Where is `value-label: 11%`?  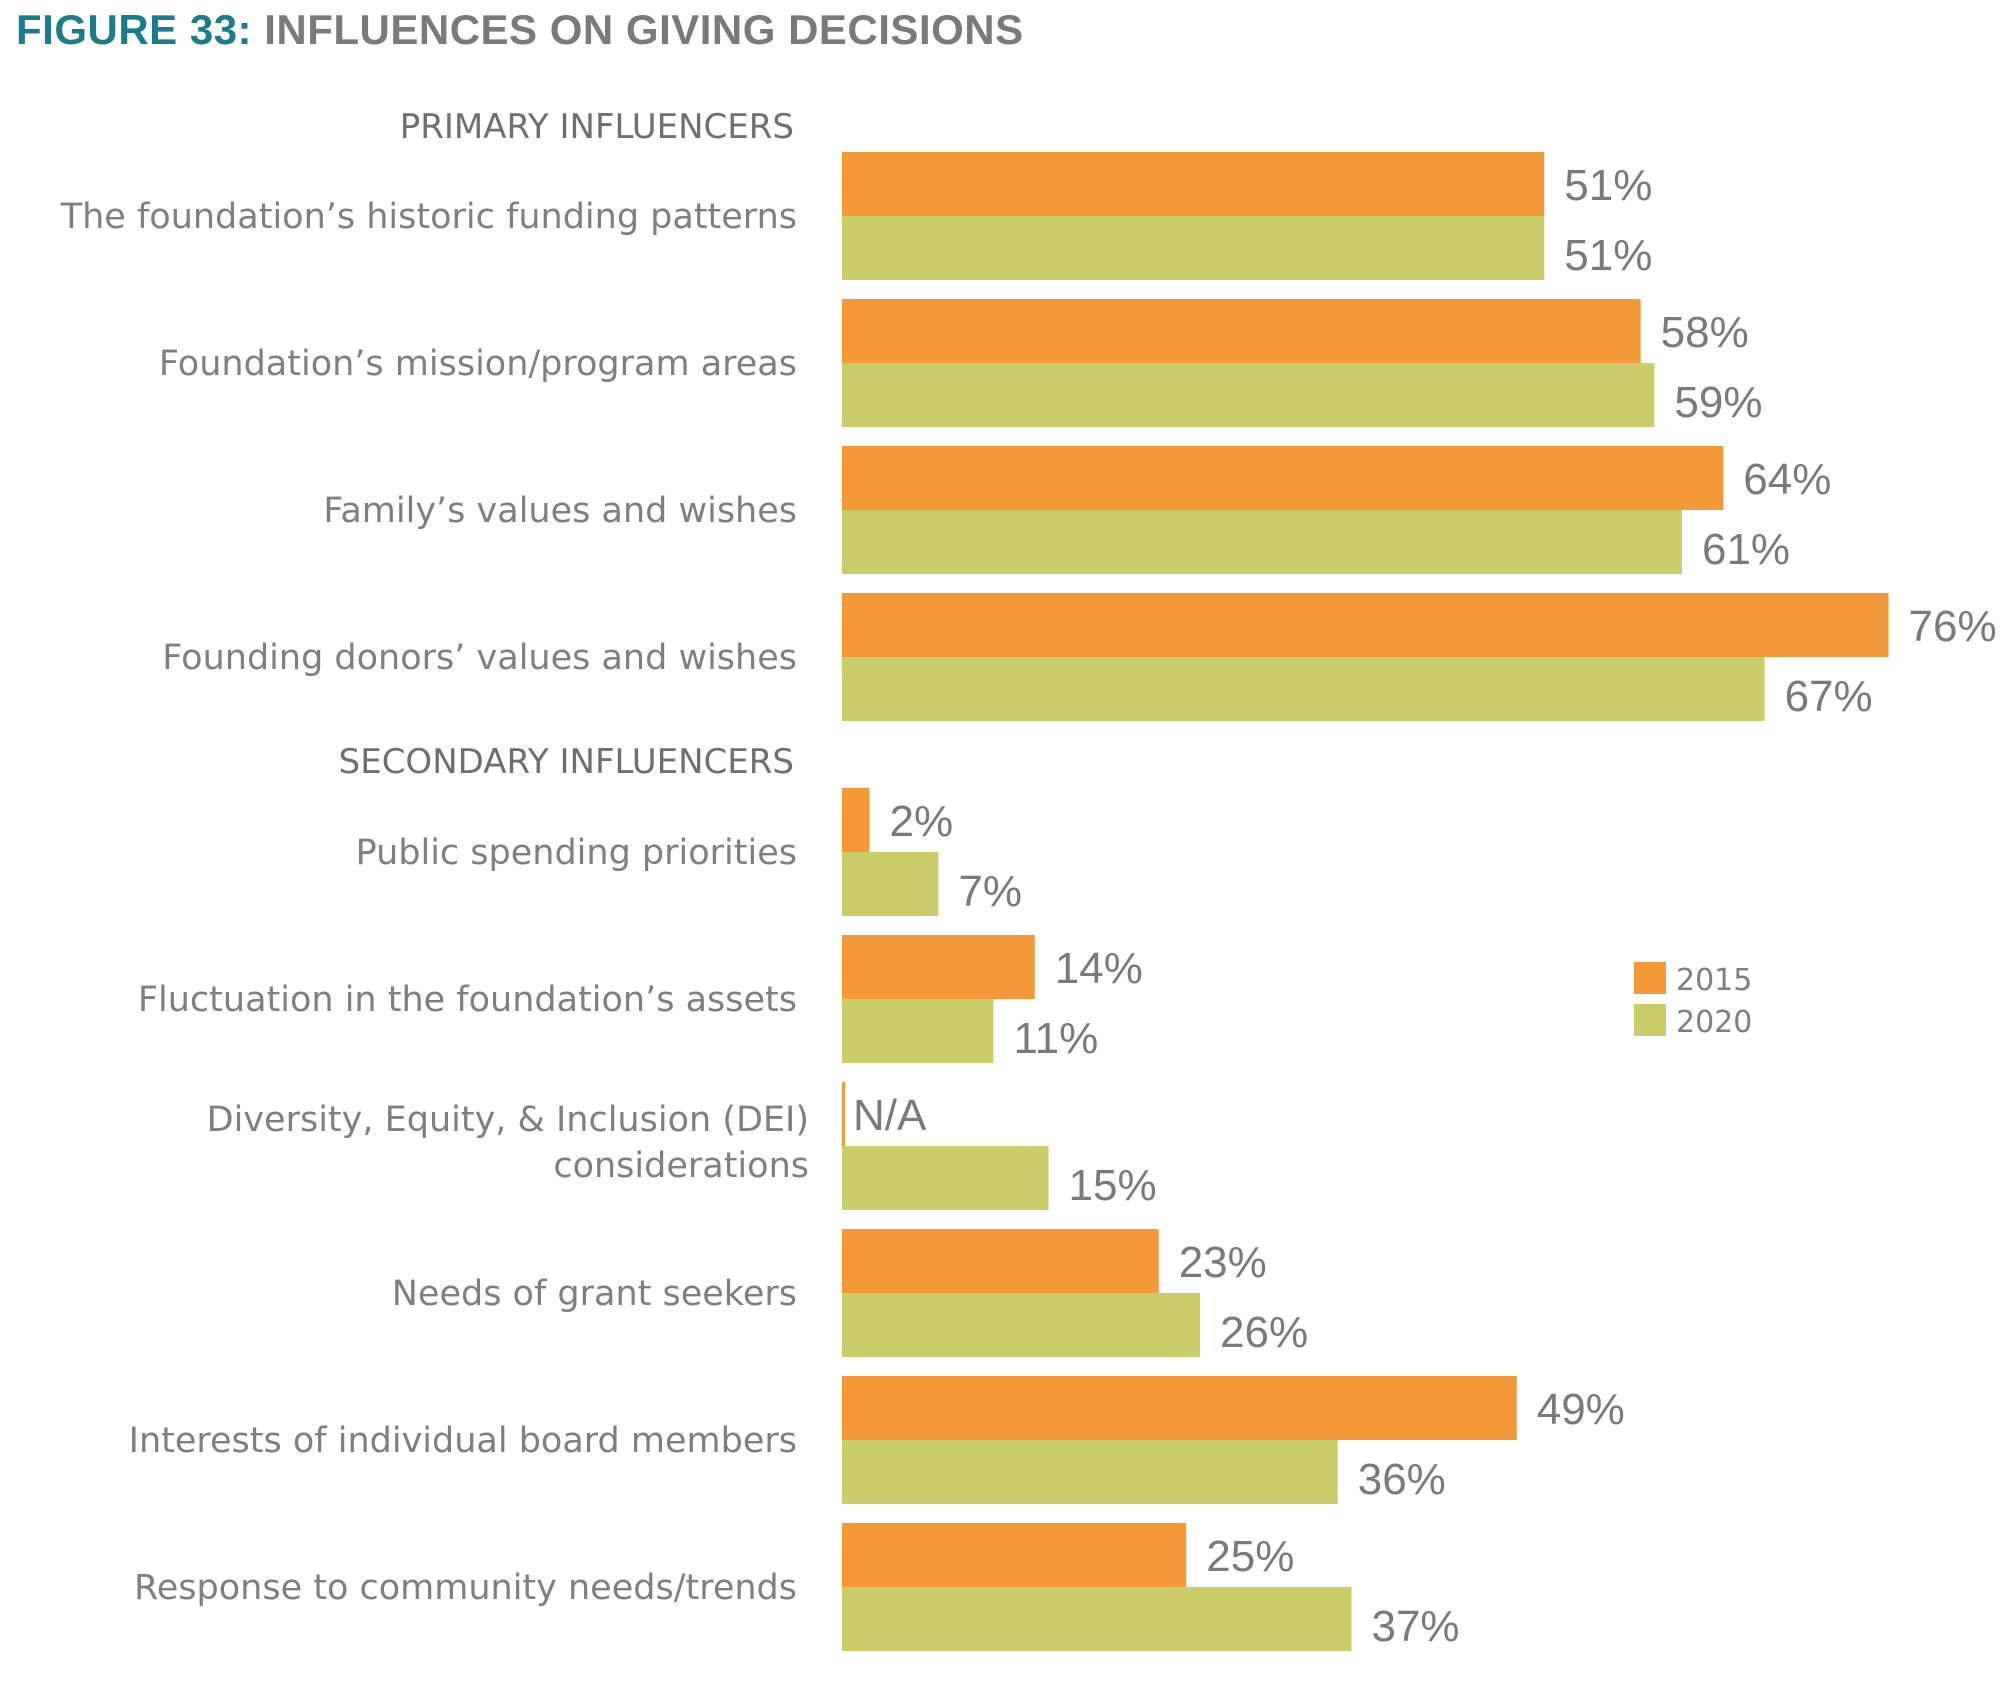
value-label: 11% is located at coordinates (1055, 1038).